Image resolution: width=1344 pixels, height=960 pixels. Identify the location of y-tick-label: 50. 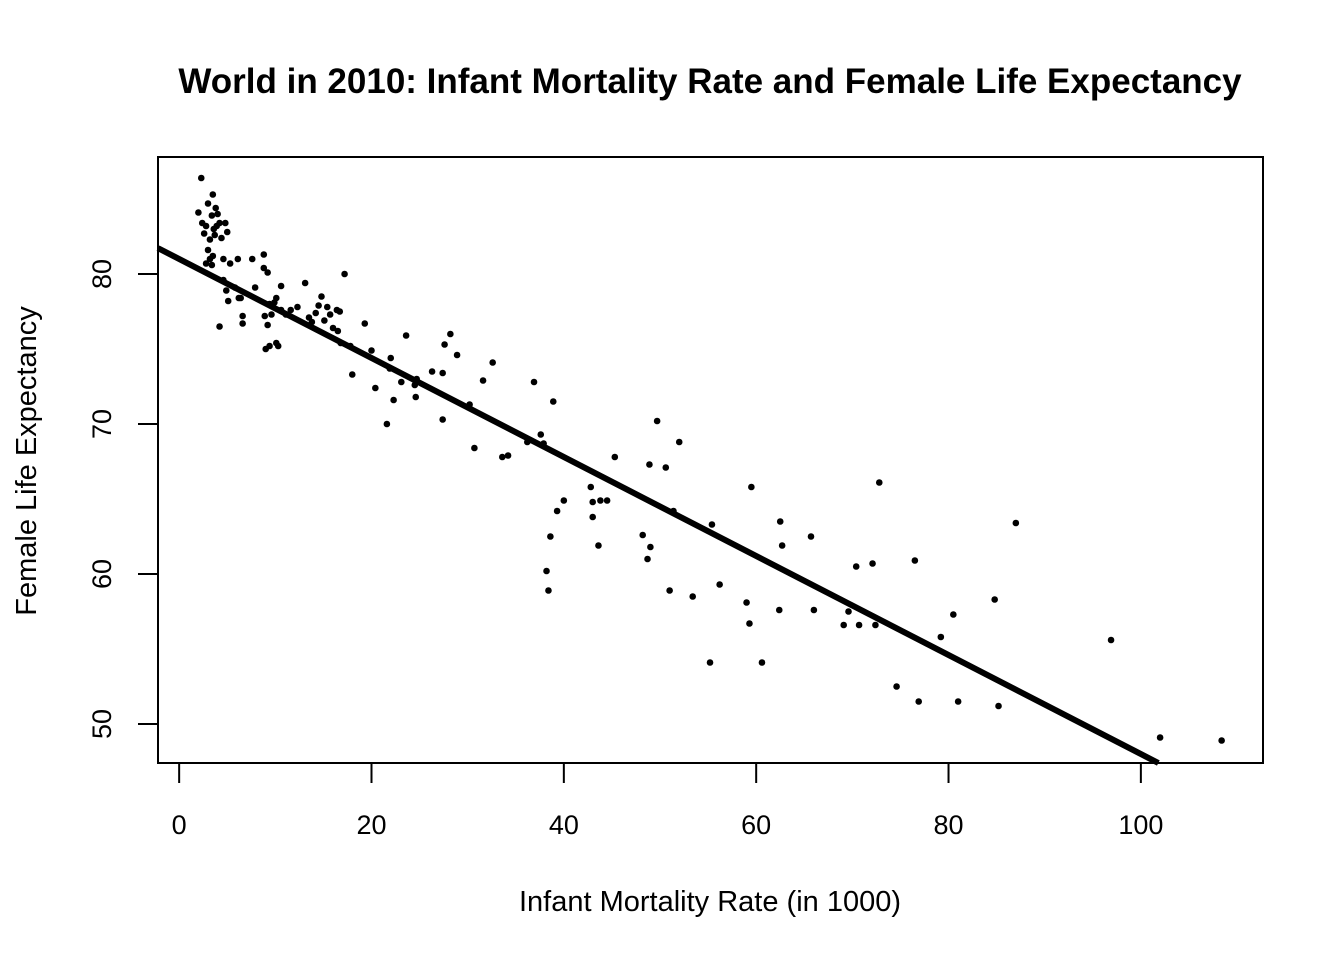
(102, 724).